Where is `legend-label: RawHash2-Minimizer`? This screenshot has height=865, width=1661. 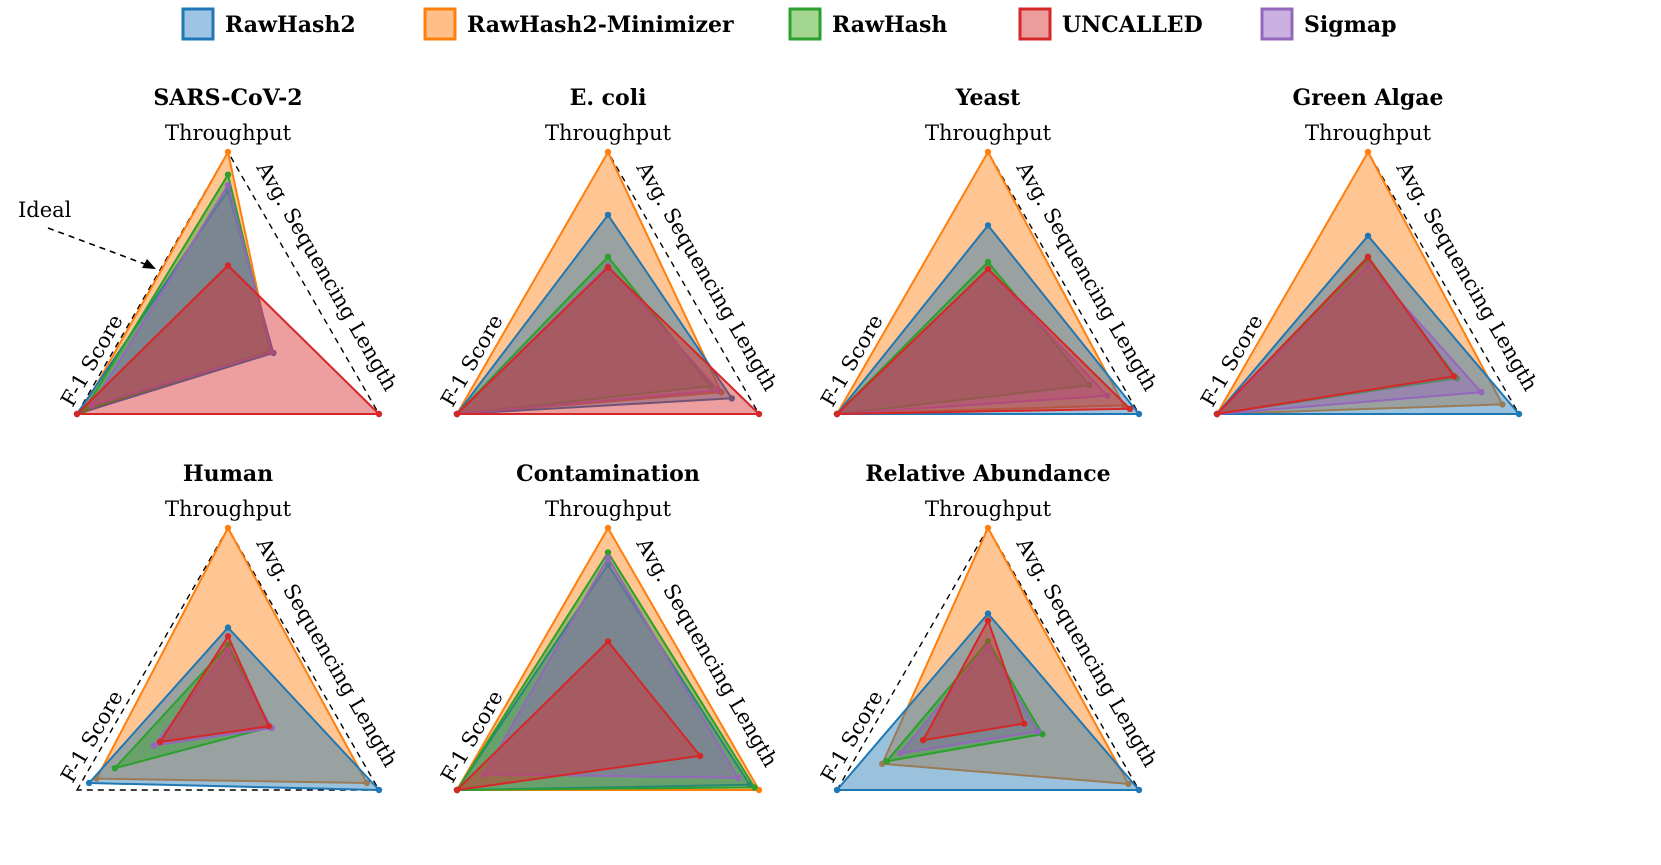 legend-label: RawHash2-Minimizer is located at coordinates (600, 25).